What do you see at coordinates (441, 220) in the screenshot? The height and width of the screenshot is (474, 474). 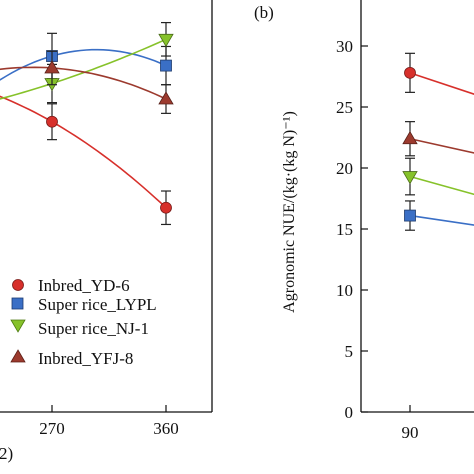 I see `line-super-rice-lypl` at bounding box center [441, 220].